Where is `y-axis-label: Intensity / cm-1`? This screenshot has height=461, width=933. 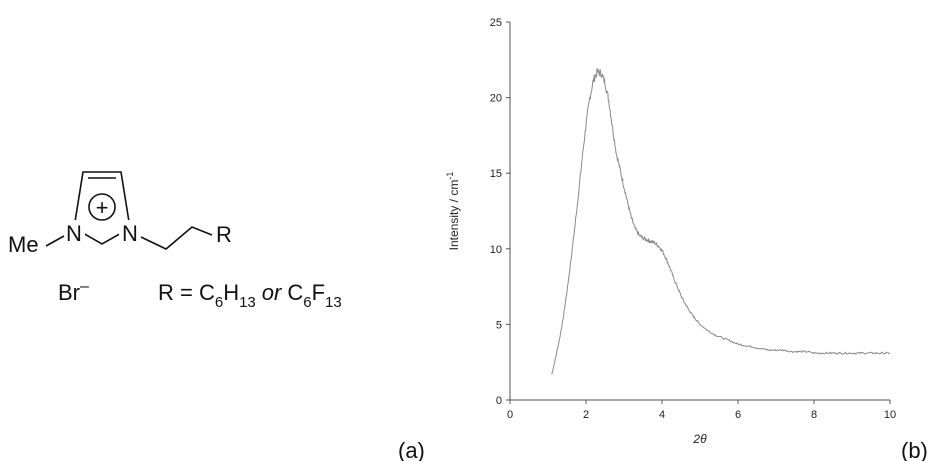
y-axis-label: Intensity / cm-1 is located at coordinates (453, 211).